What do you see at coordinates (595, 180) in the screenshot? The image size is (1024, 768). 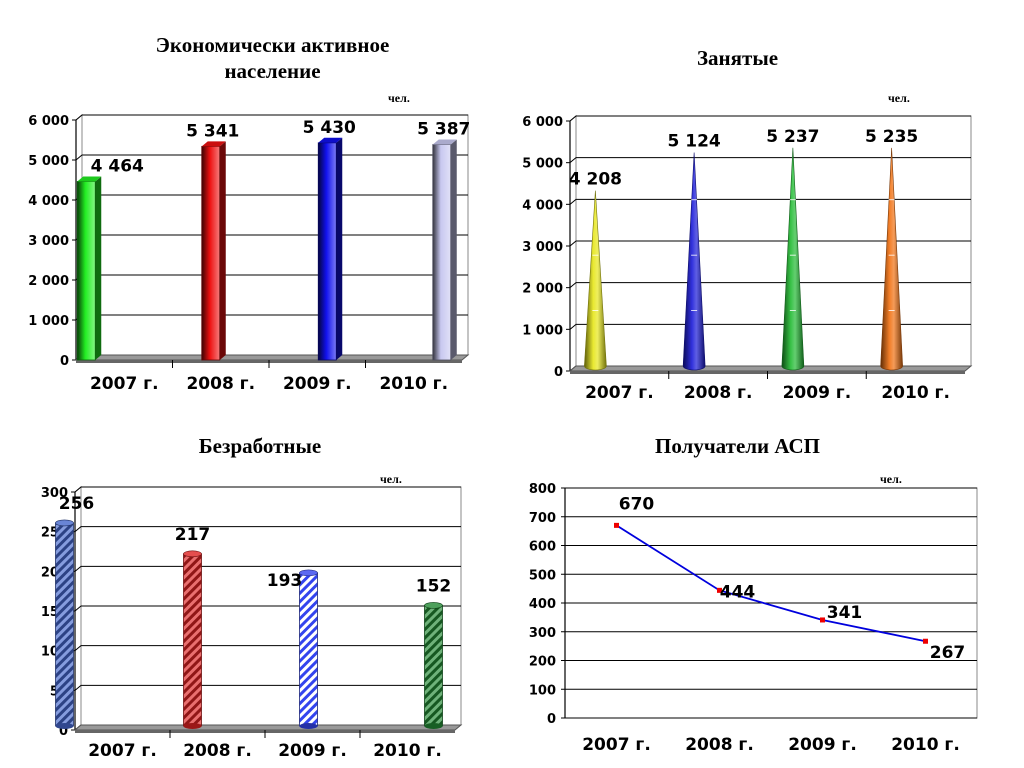 I see `data-label: 4 208` at bounding box center [595, 180].